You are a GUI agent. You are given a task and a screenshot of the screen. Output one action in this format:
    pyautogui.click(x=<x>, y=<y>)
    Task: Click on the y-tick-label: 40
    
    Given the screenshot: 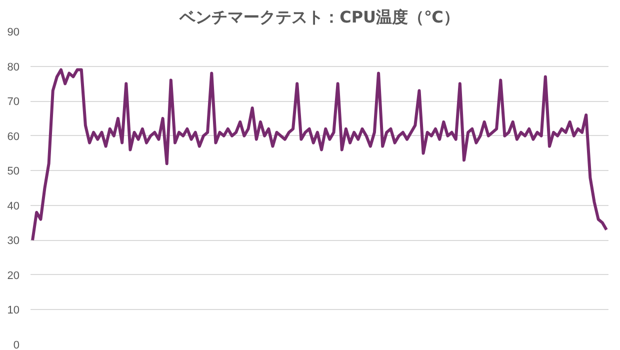 What is the action you would take?
    pyautogui.click(x=13, y=206)
    